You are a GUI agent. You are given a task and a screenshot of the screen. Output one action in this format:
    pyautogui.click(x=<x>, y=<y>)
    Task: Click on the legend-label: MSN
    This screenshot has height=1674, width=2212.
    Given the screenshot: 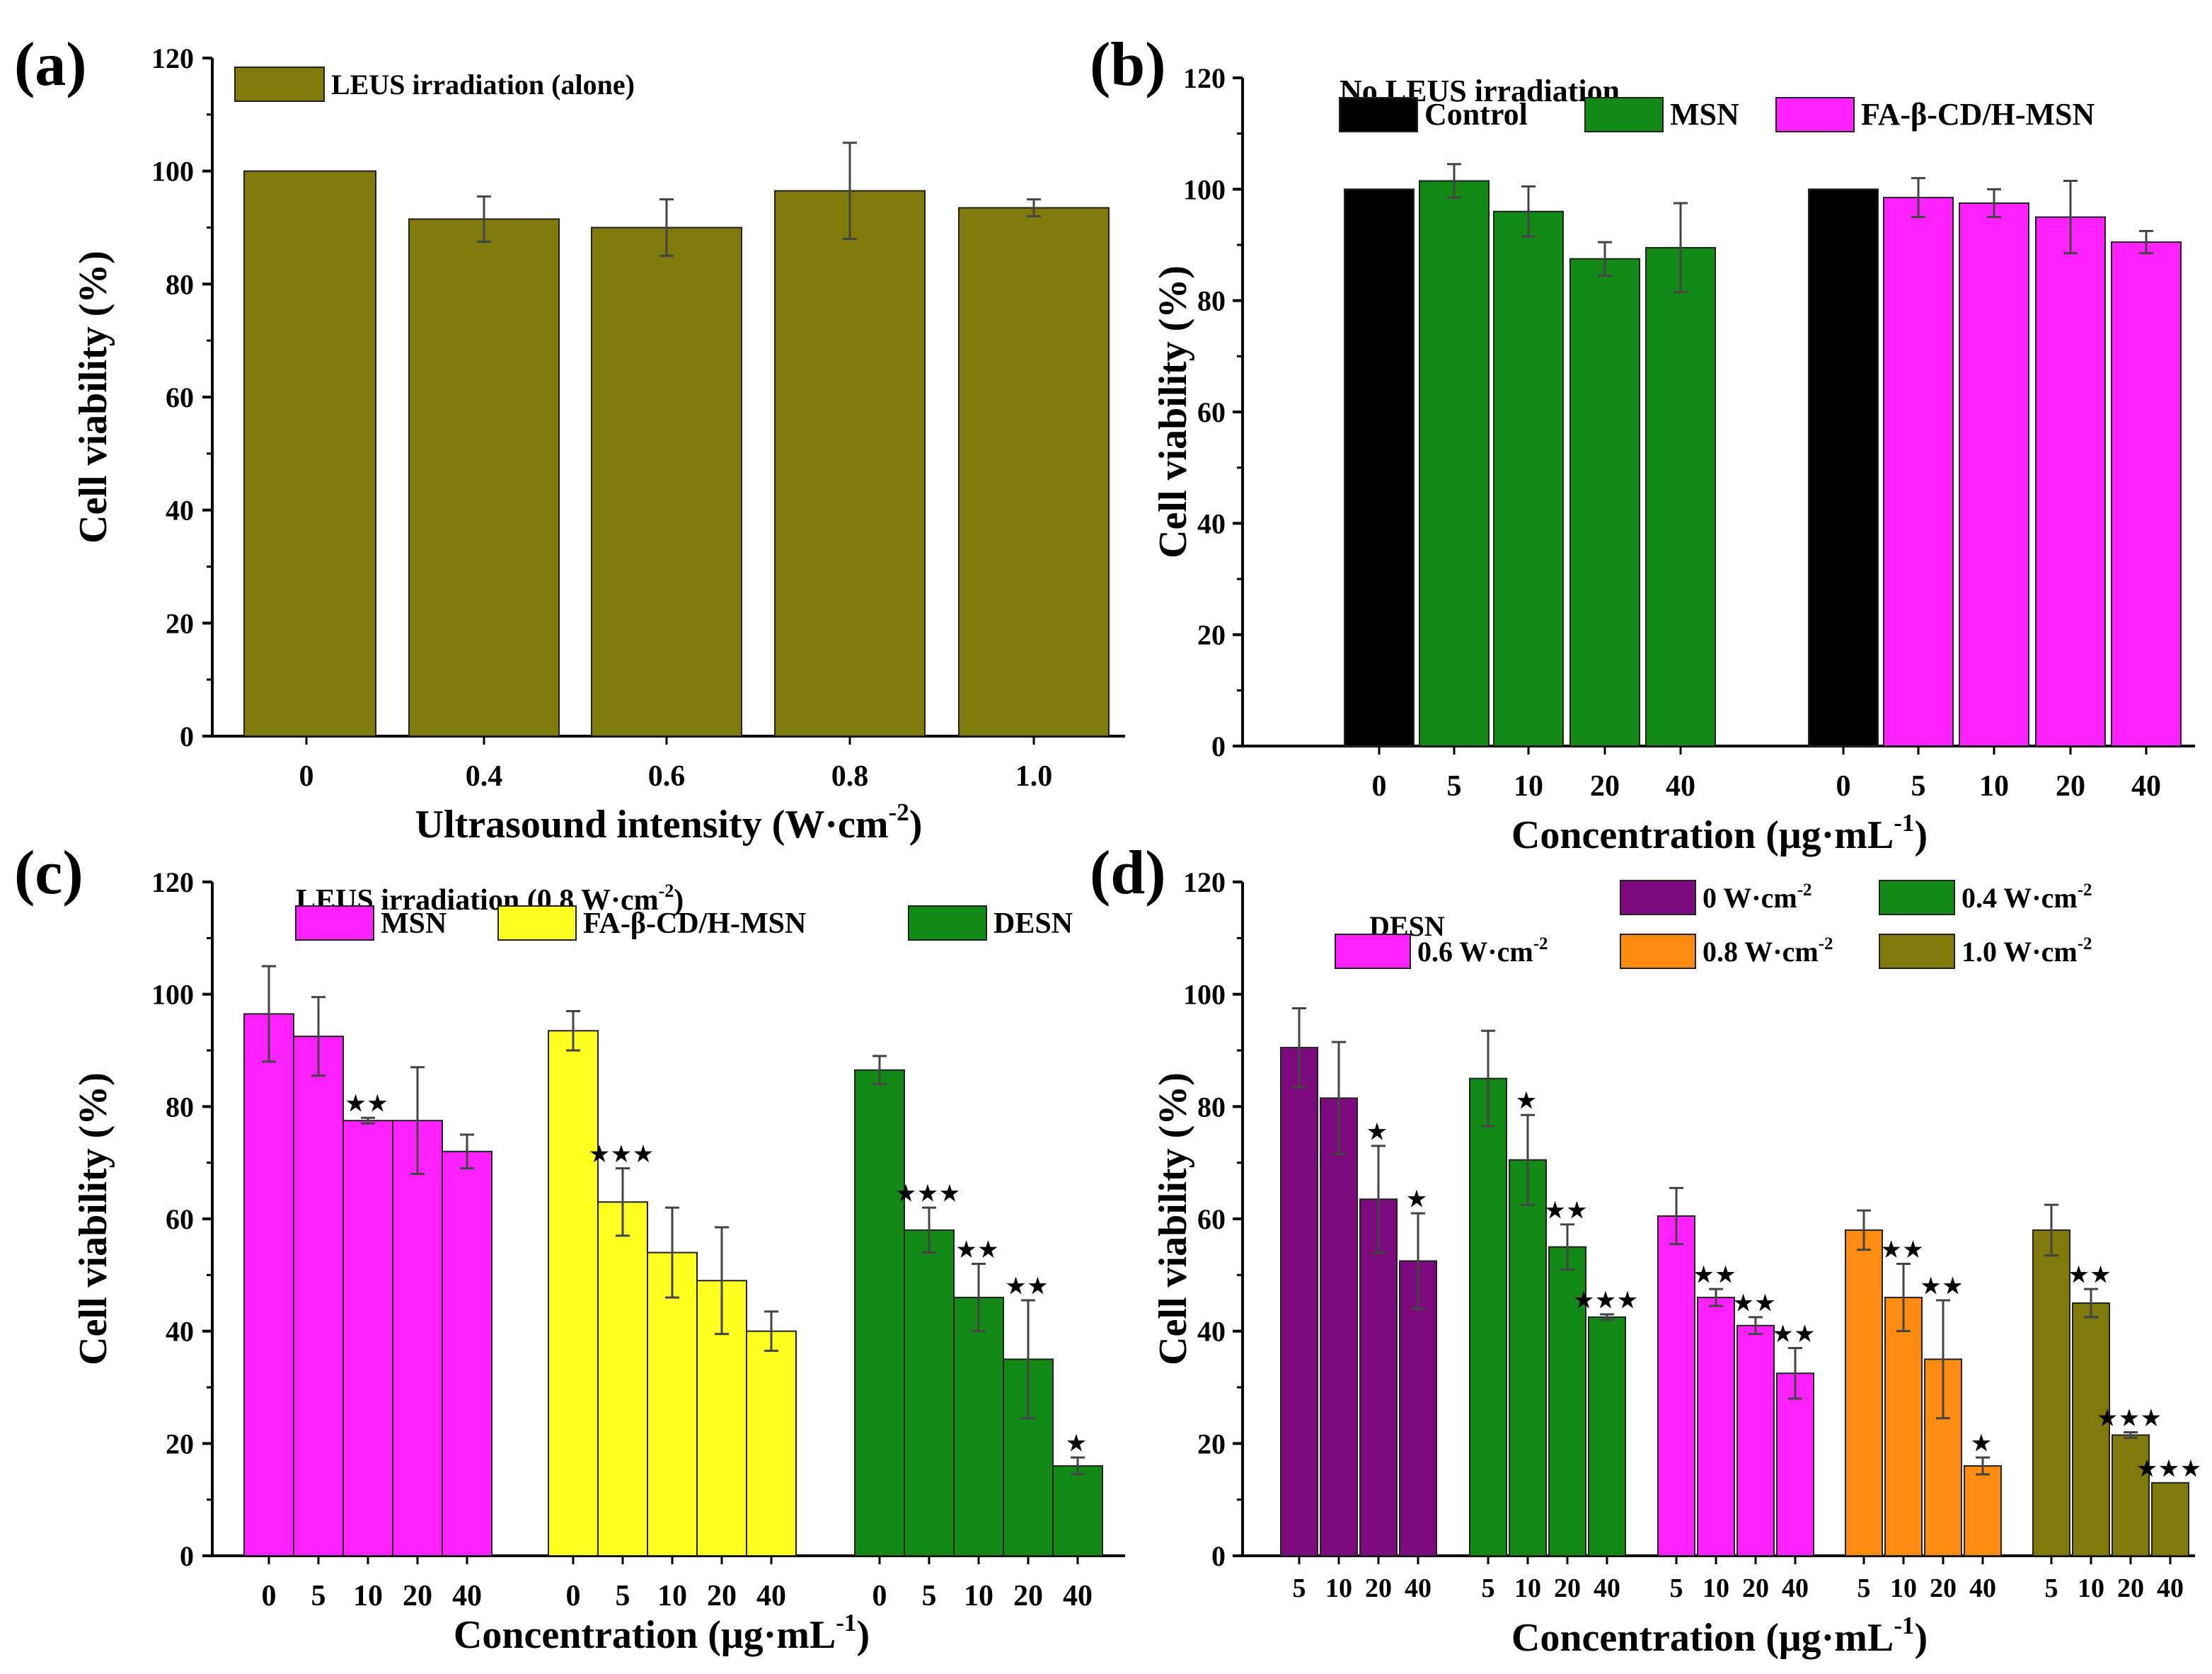 What is the action you would take?
    pyautogui.click(x=414, y=923)
    